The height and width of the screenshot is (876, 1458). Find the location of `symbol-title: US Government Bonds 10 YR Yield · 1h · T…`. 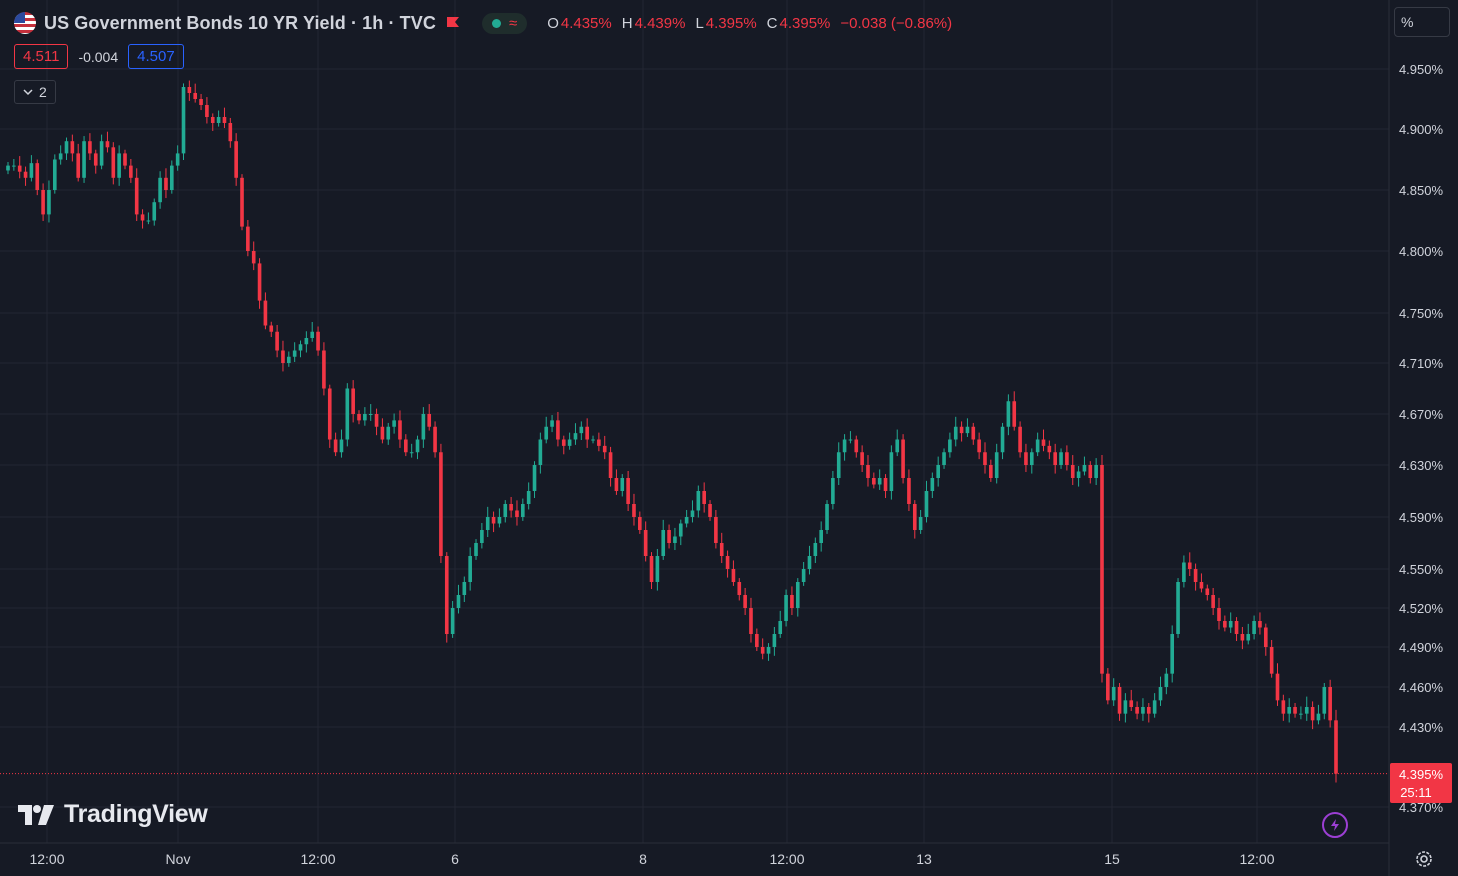

symbol-title: US Government Bonds 10 YR Yield · 1h · T… is located at coordinates (240, 22).